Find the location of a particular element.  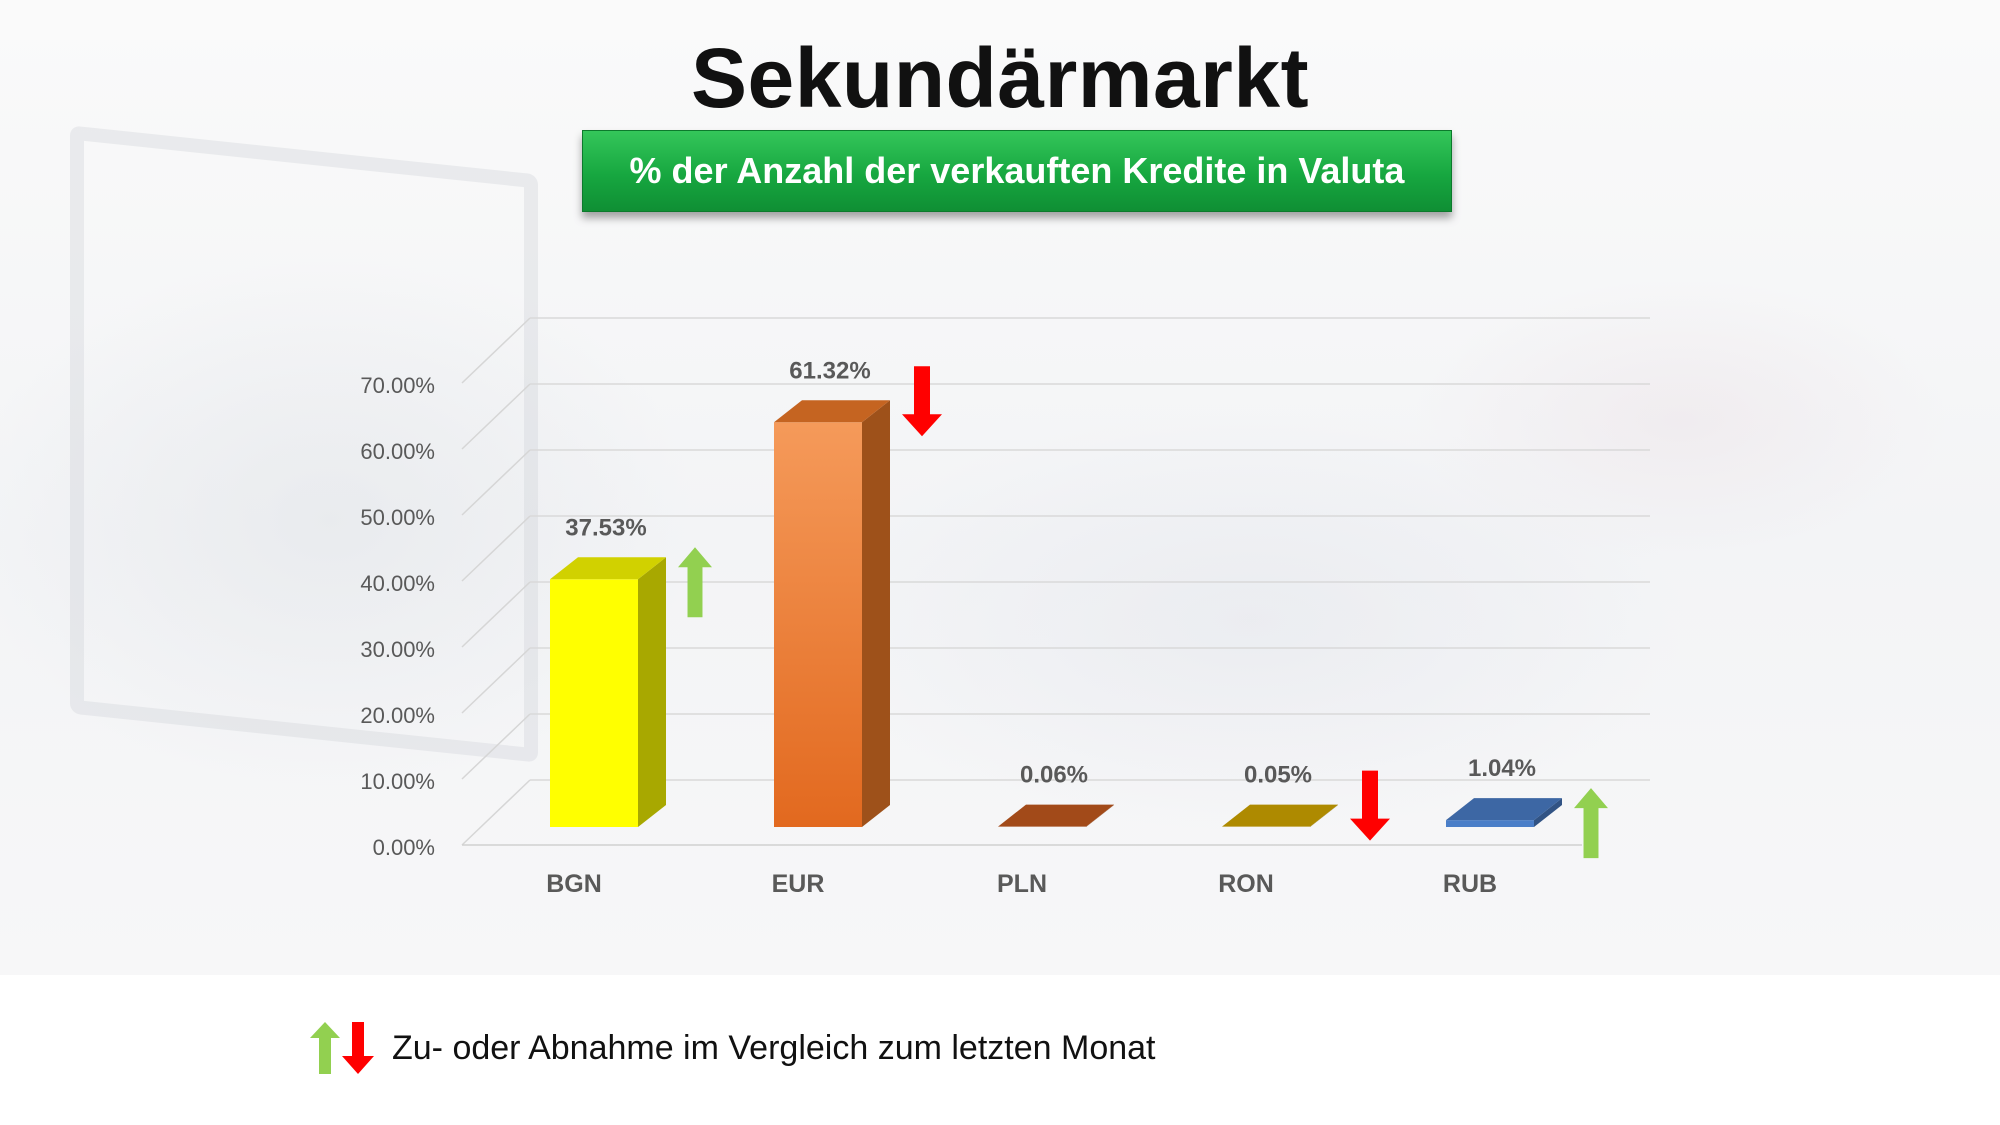

legend-arrows is located at coordinates (342, 1048).